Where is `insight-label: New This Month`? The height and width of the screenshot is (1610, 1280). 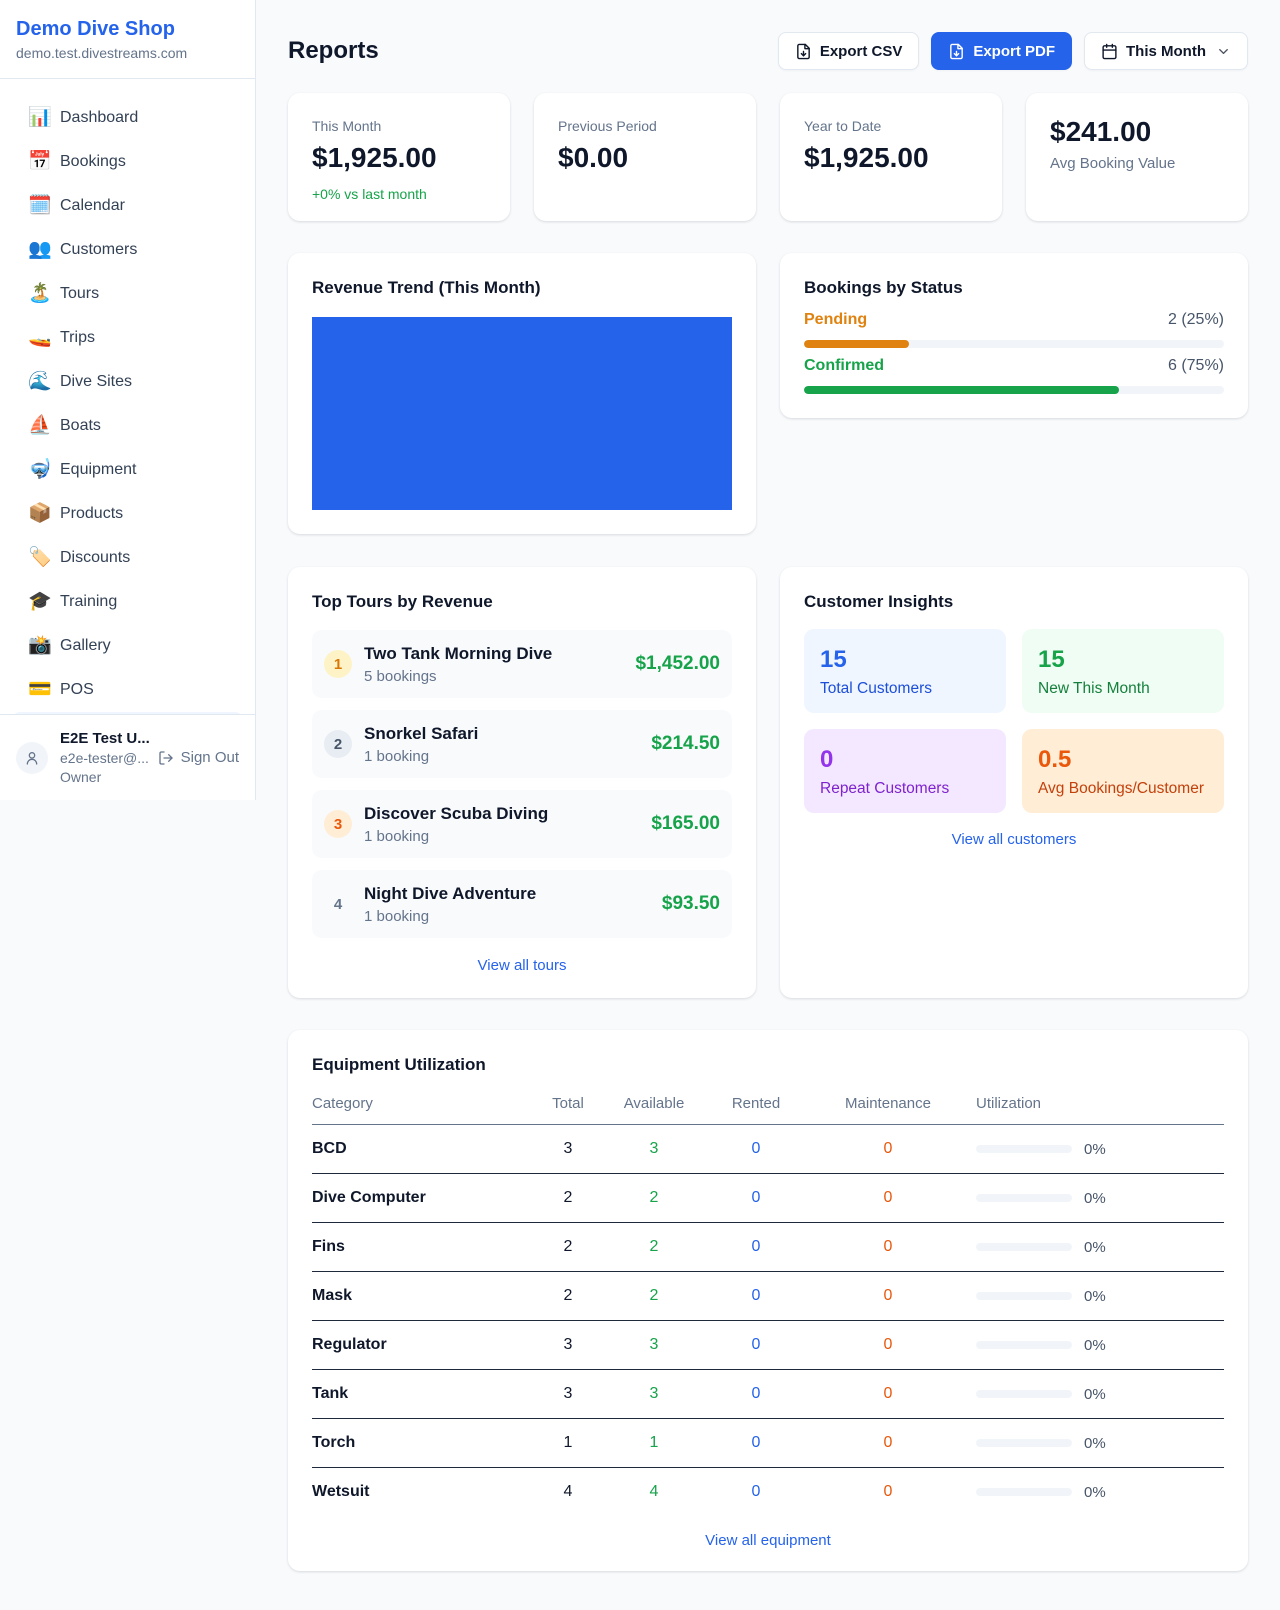
insight-label: New This Month is located at coordinates (1094, 688).